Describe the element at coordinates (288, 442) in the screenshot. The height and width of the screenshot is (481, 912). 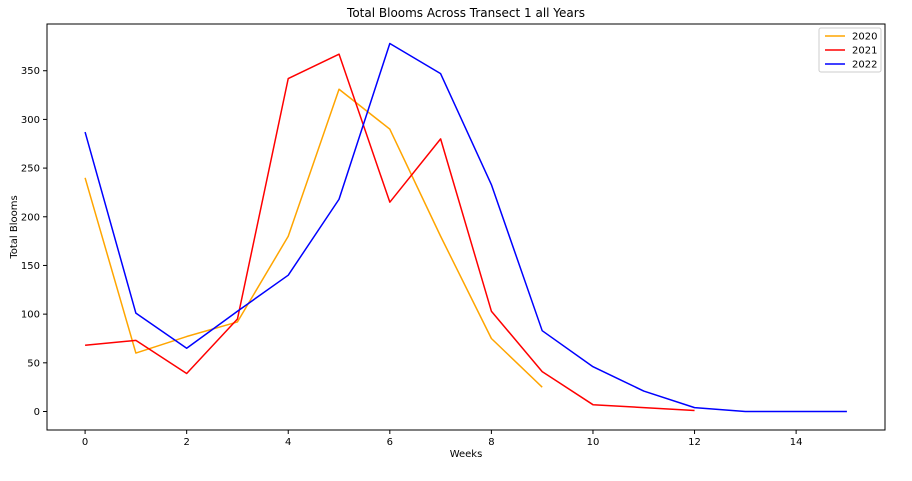
I see `x-tick-label: 4` at that location.